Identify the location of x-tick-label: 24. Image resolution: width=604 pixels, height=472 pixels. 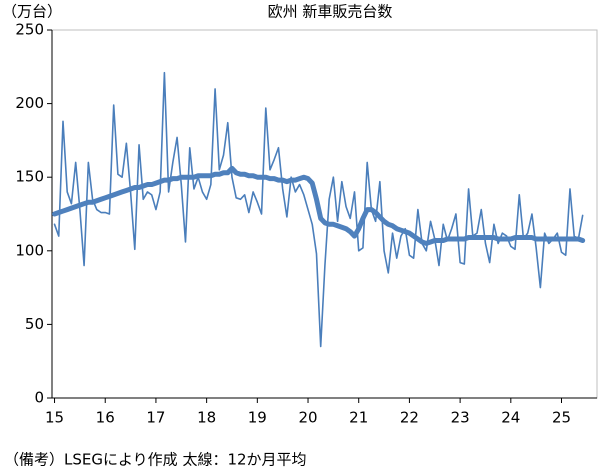
(510, 418).